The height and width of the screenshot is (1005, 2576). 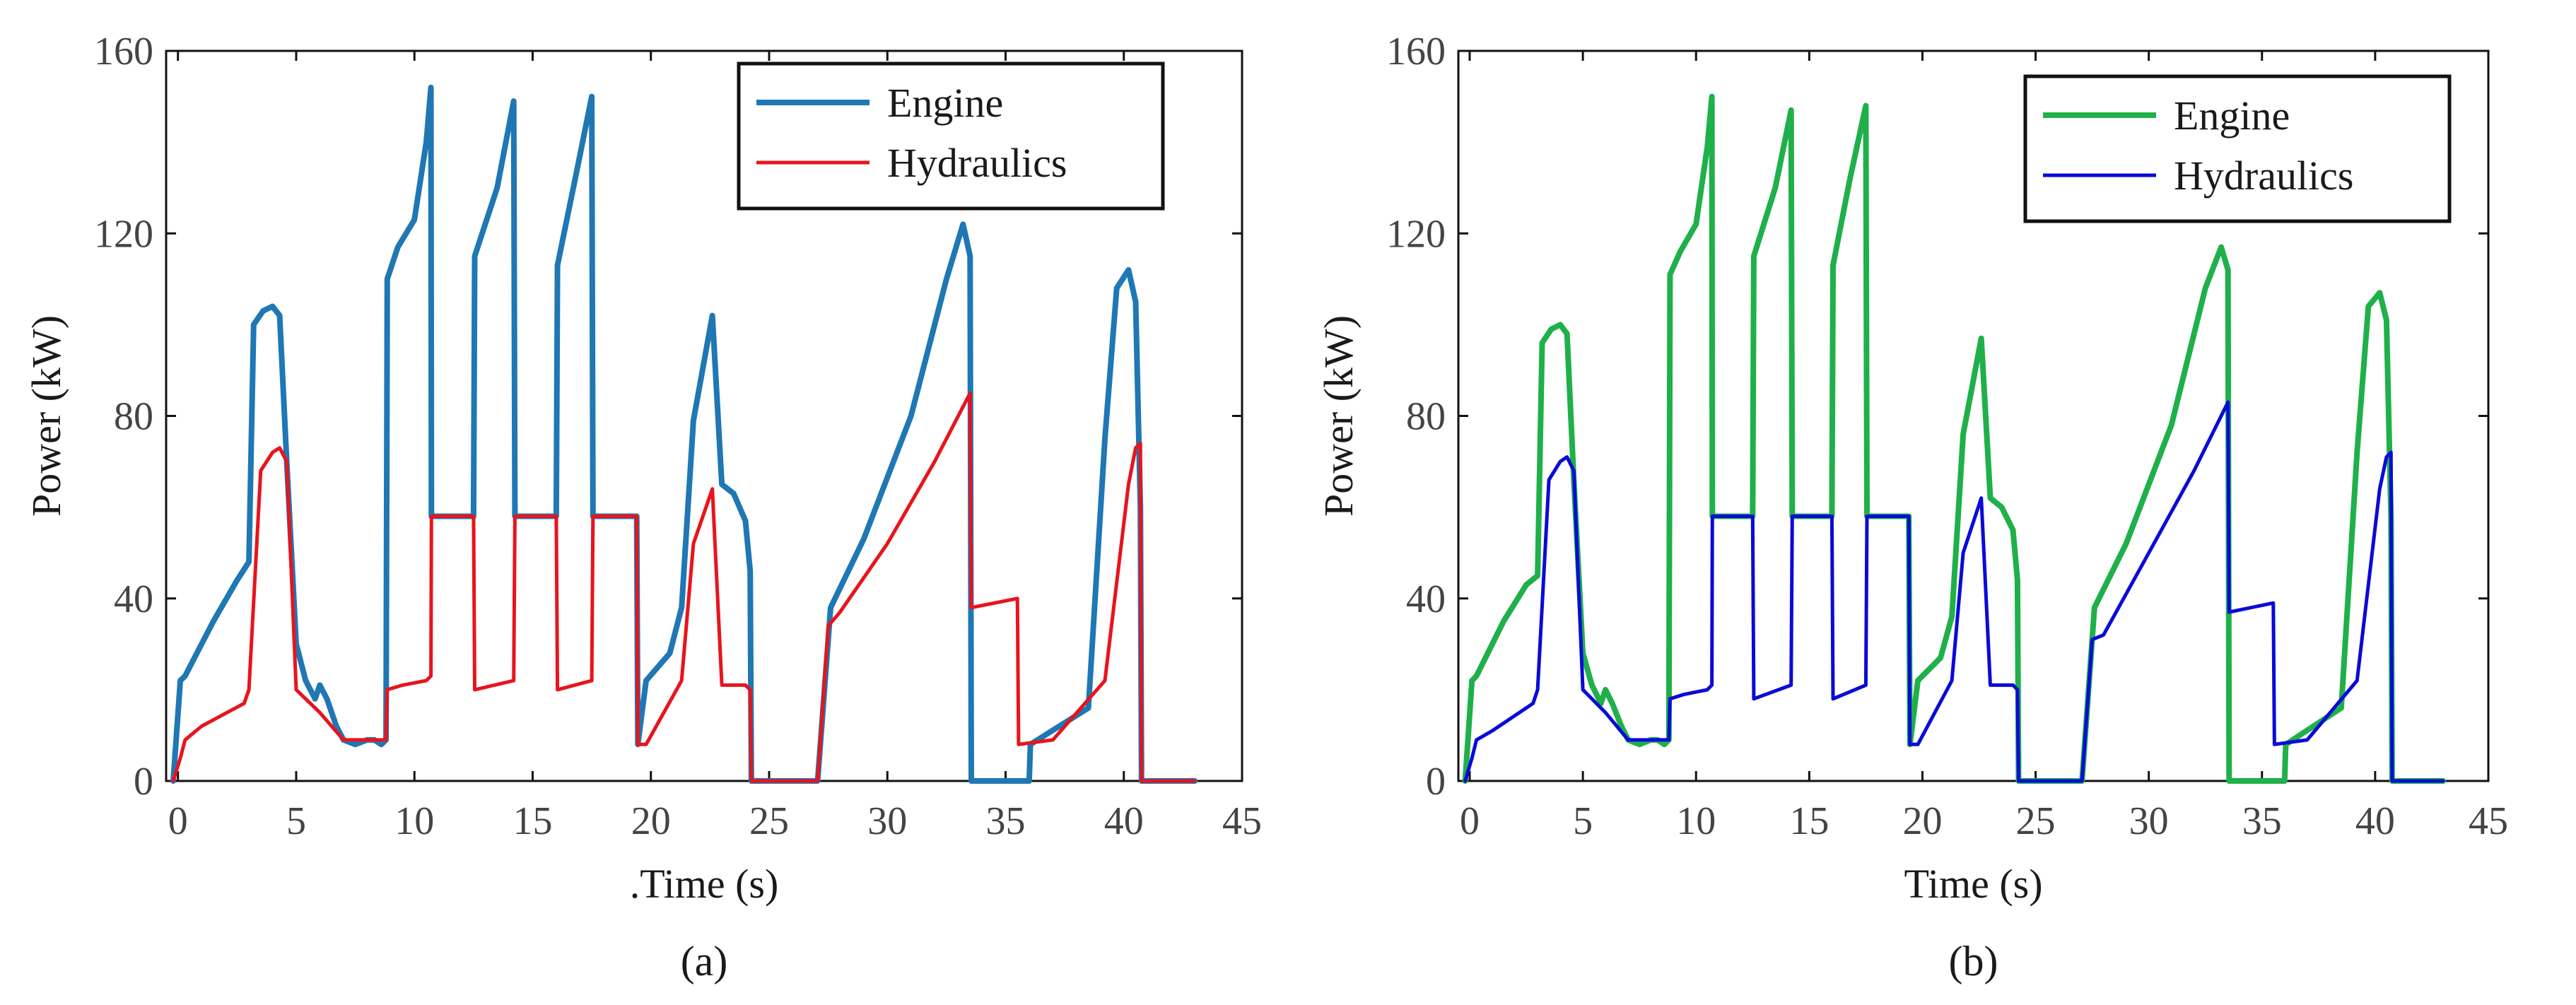 What do you see at coordinates (1954, 591) in the screenshot?
I see `series-line-hydraulics` at bounding box center [1954, 591].